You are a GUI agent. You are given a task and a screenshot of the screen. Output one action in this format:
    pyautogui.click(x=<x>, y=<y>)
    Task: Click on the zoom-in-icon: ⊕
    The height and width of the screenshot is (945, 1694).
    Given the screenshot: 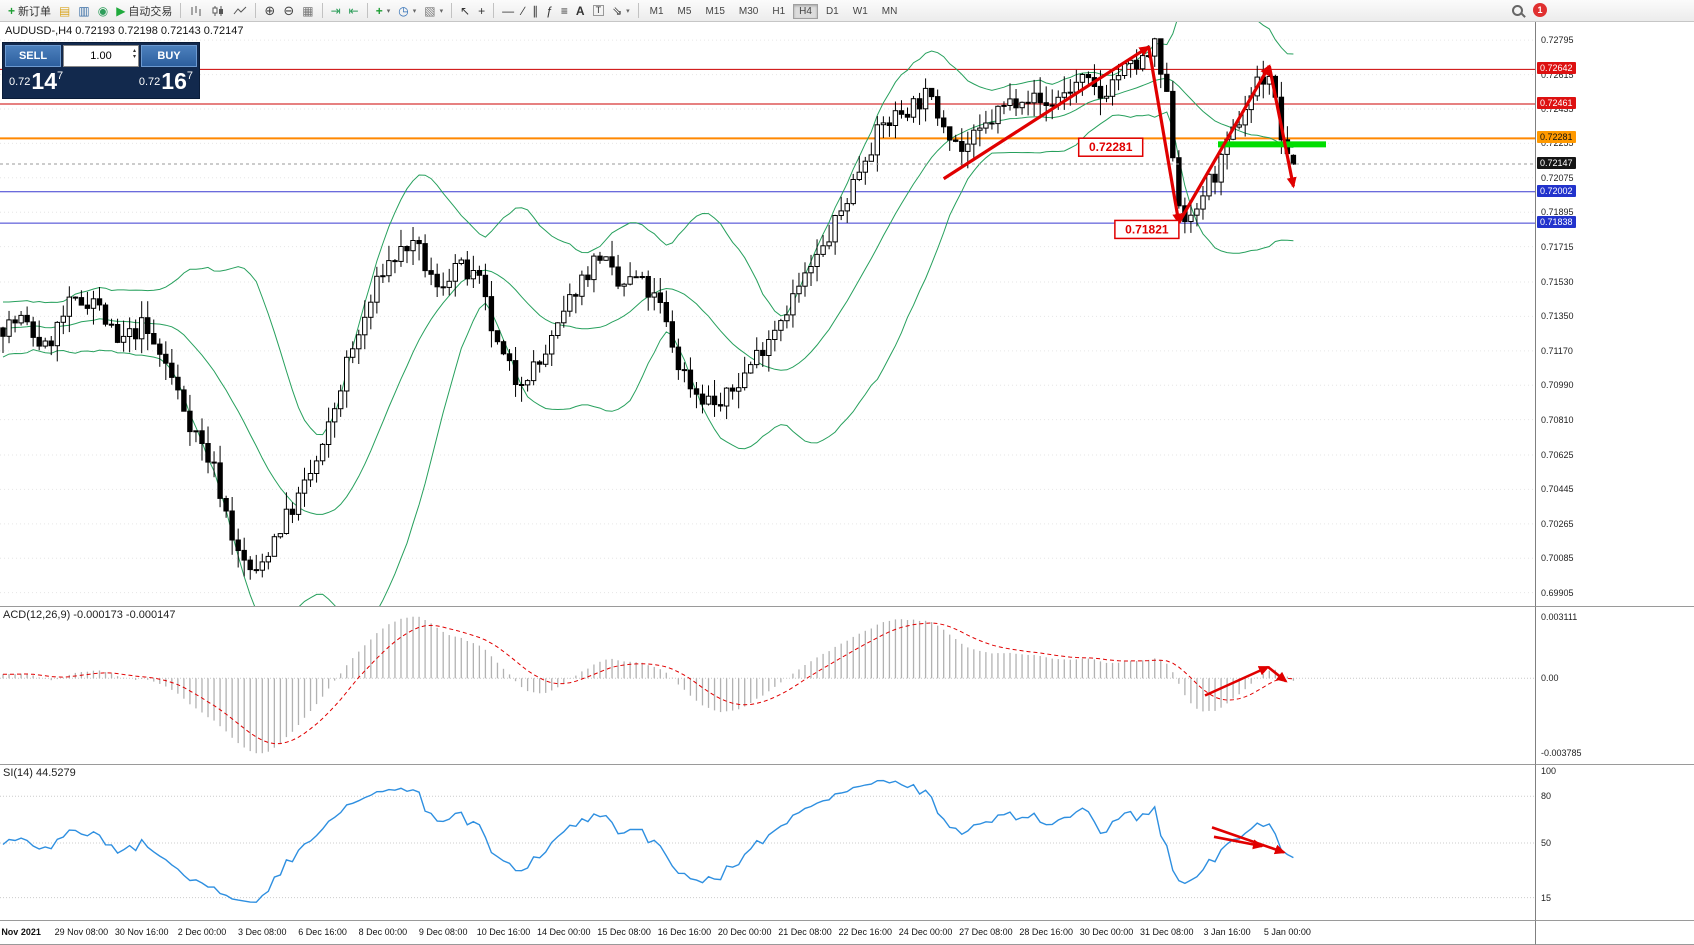 What is the action you would take?
    pyautogui.click(x=270, y=10)
    